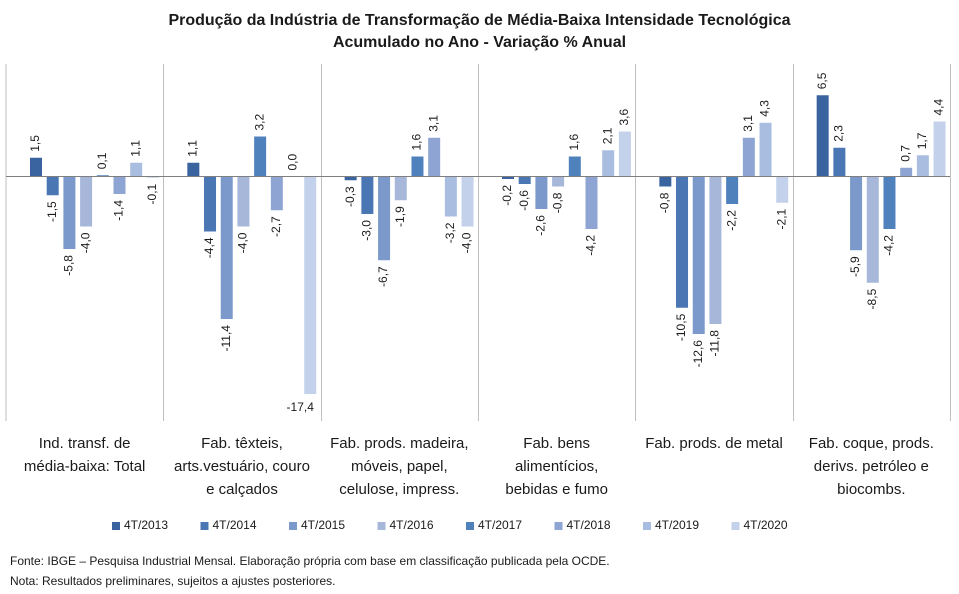 The image size is (959, 594). I want to click on data-label: 1,7, so click(922, 140).